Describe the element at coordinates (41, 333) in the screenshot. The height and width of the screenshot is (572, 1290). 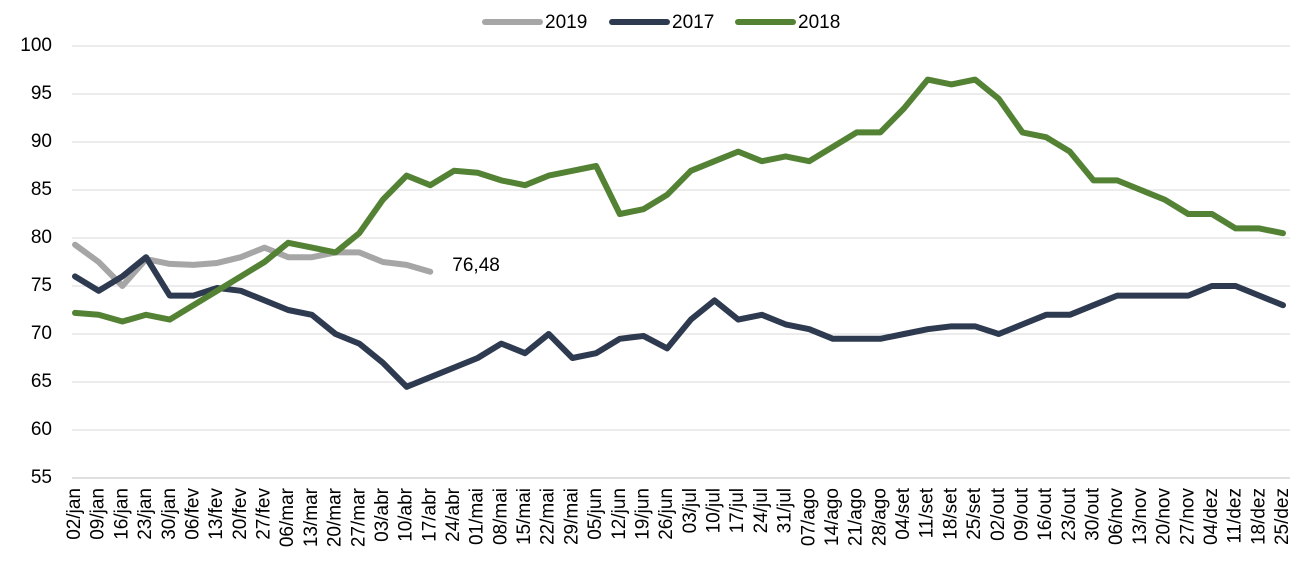
I see `y-tick-label: 70` at that location.